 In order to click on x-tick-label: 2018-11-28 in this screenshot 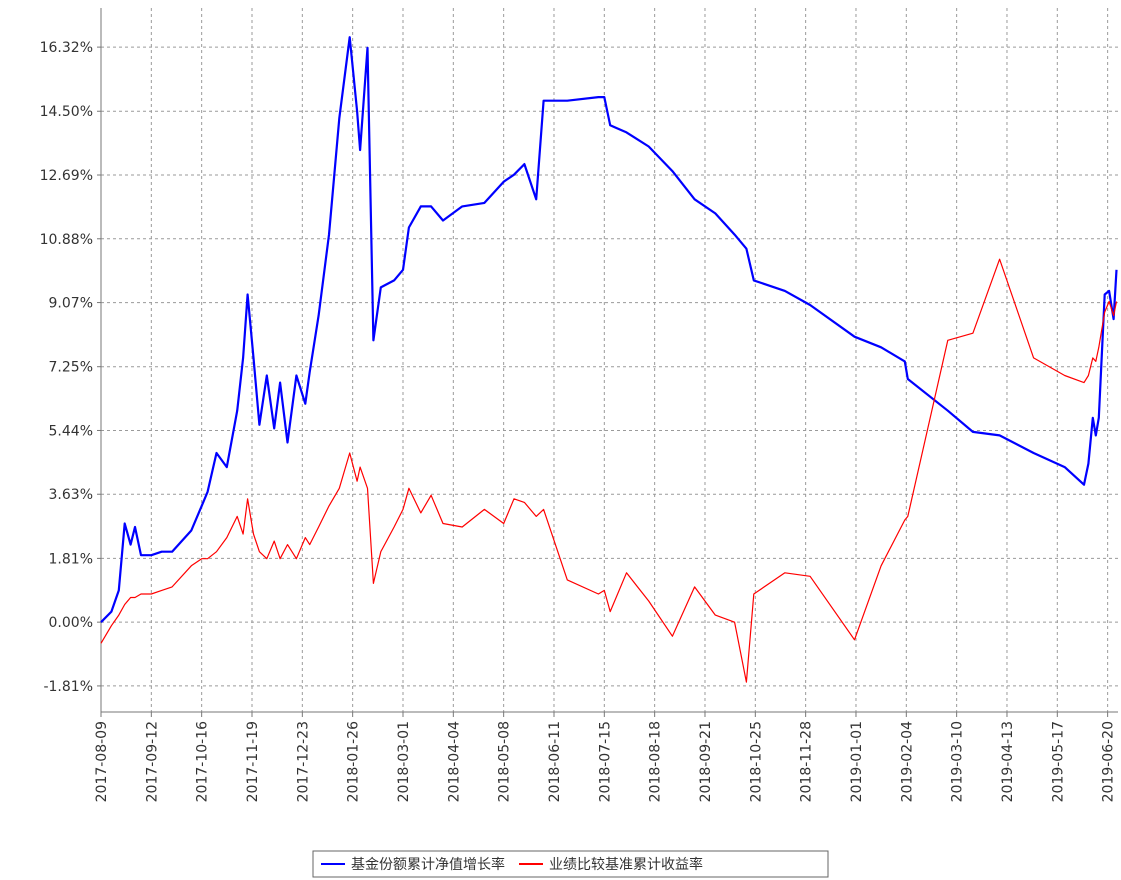, I will do `click(807, 761)`.